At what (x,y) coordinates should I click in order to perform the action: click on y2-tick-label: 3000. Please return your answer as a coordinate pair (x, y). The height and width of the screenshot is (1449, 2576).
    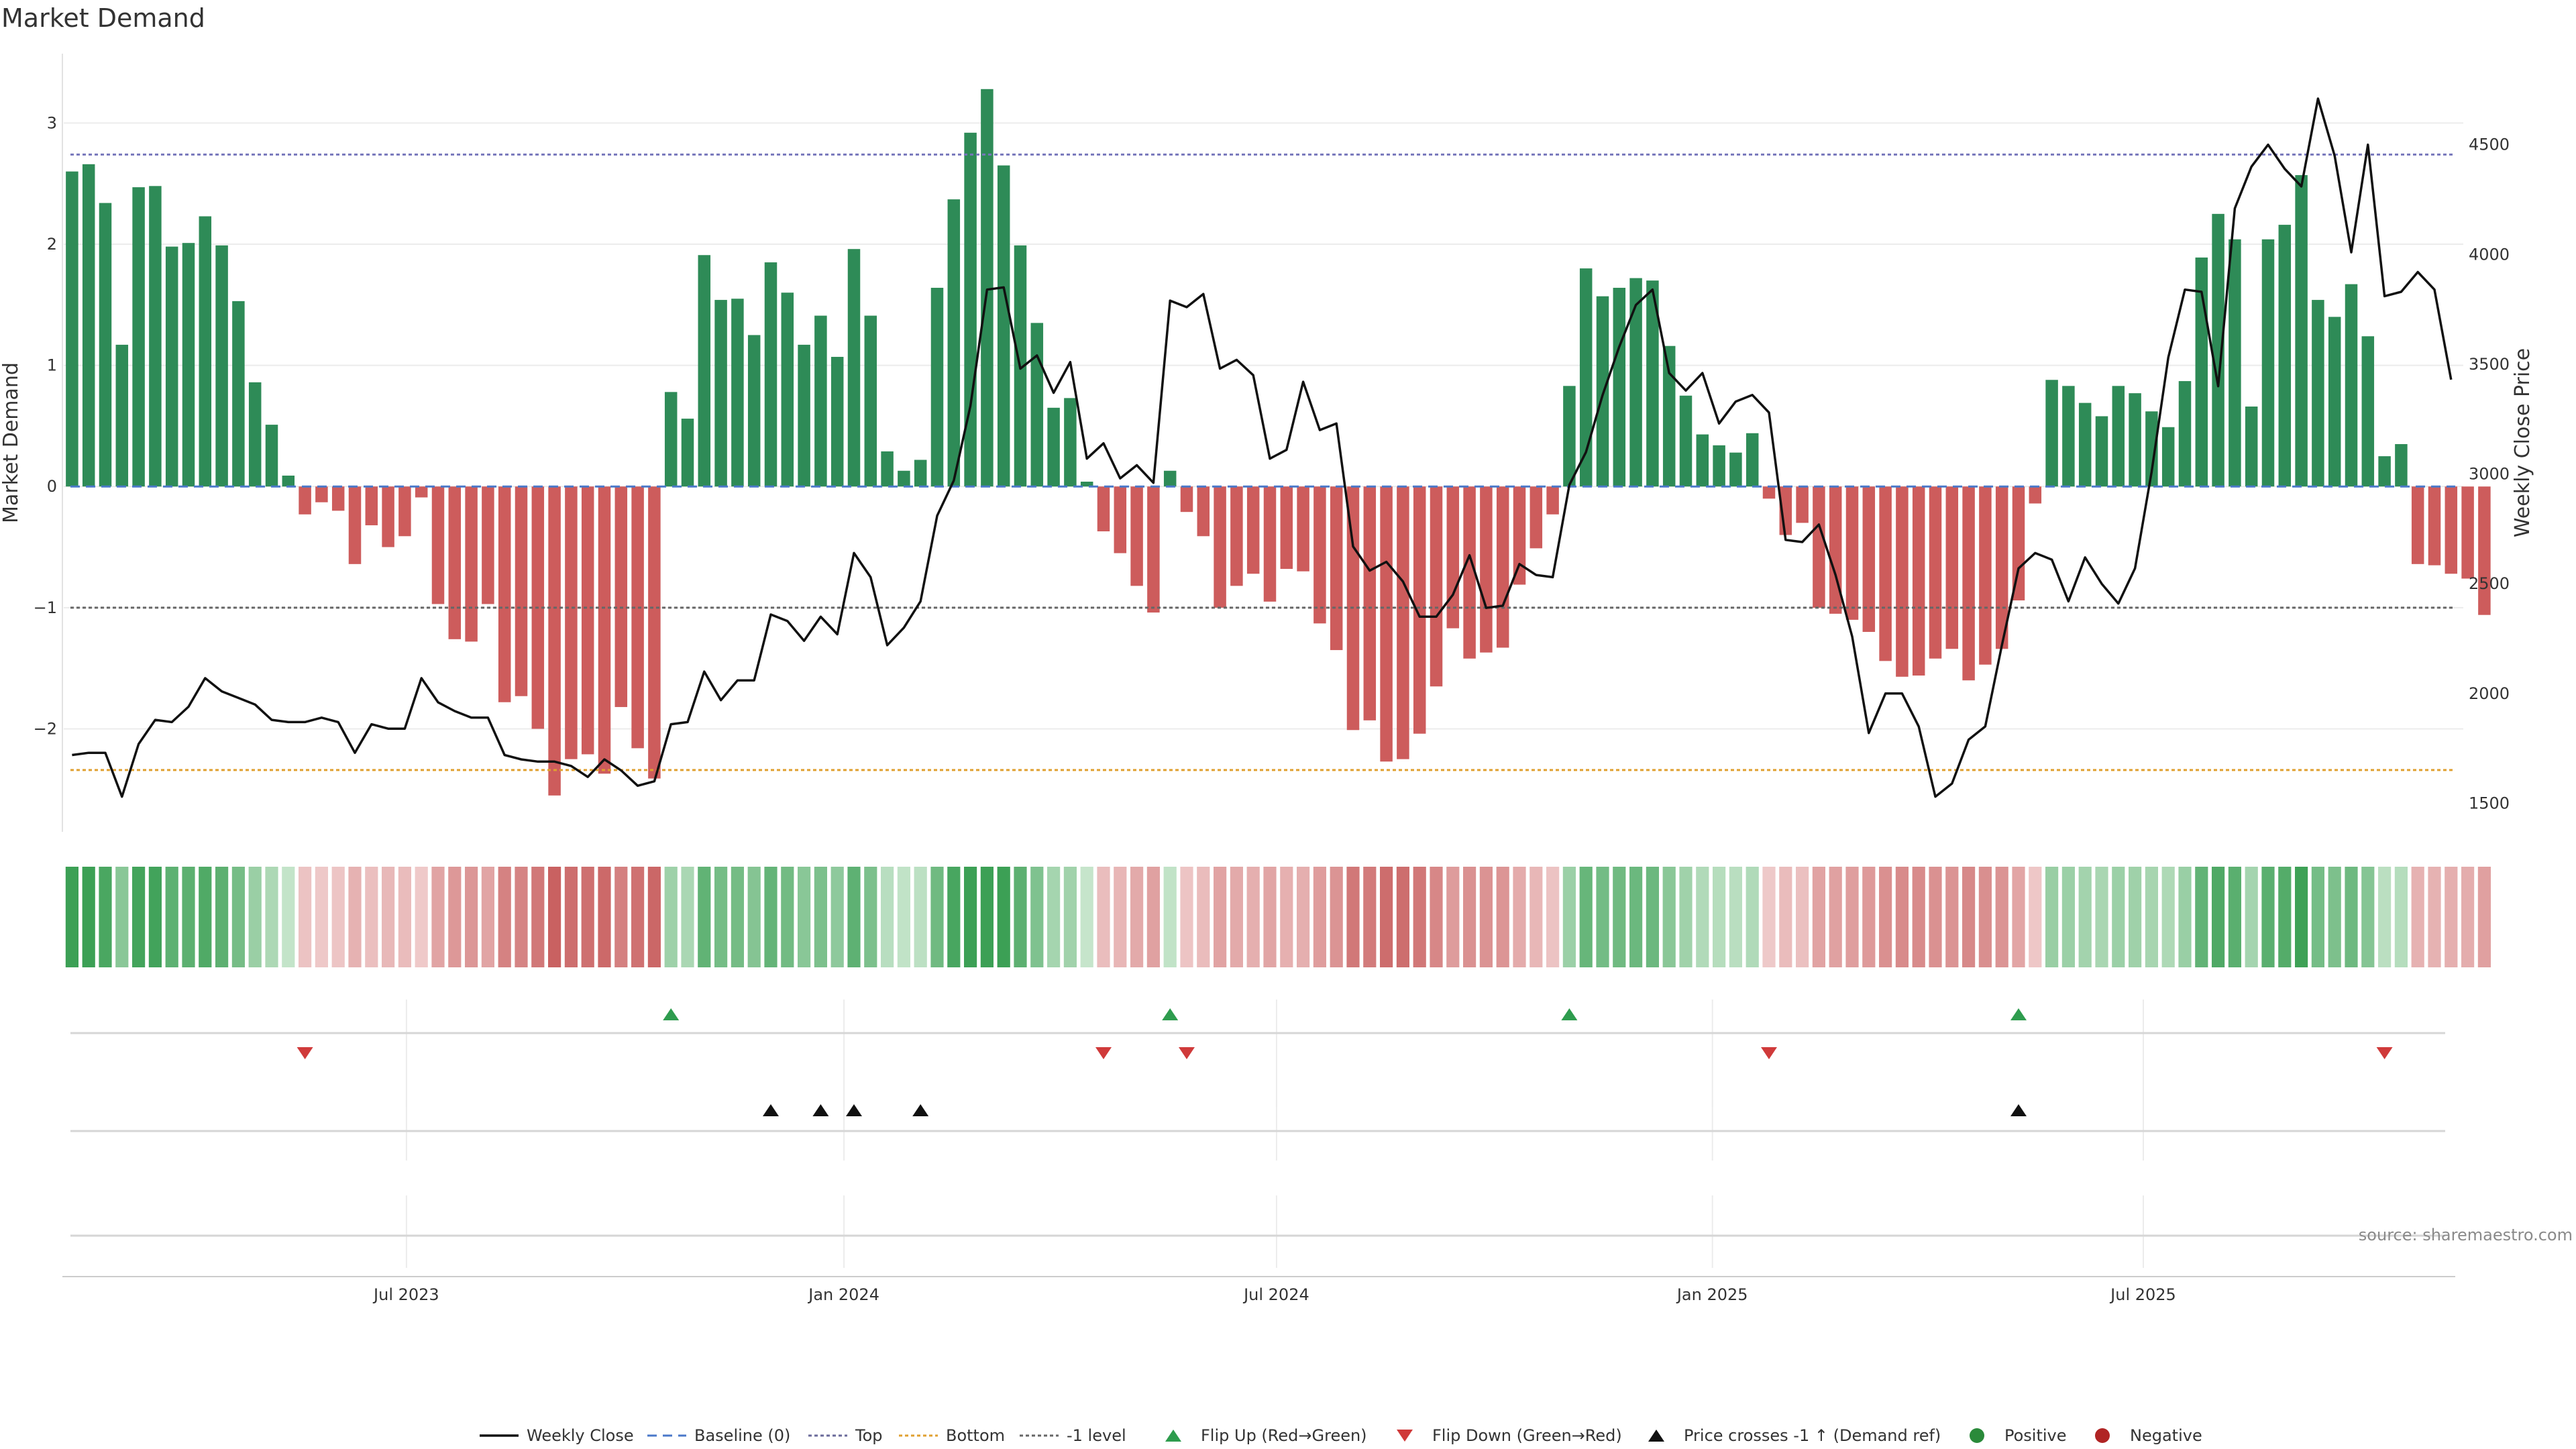
    Looking at the image, I should click on (2489, 474).